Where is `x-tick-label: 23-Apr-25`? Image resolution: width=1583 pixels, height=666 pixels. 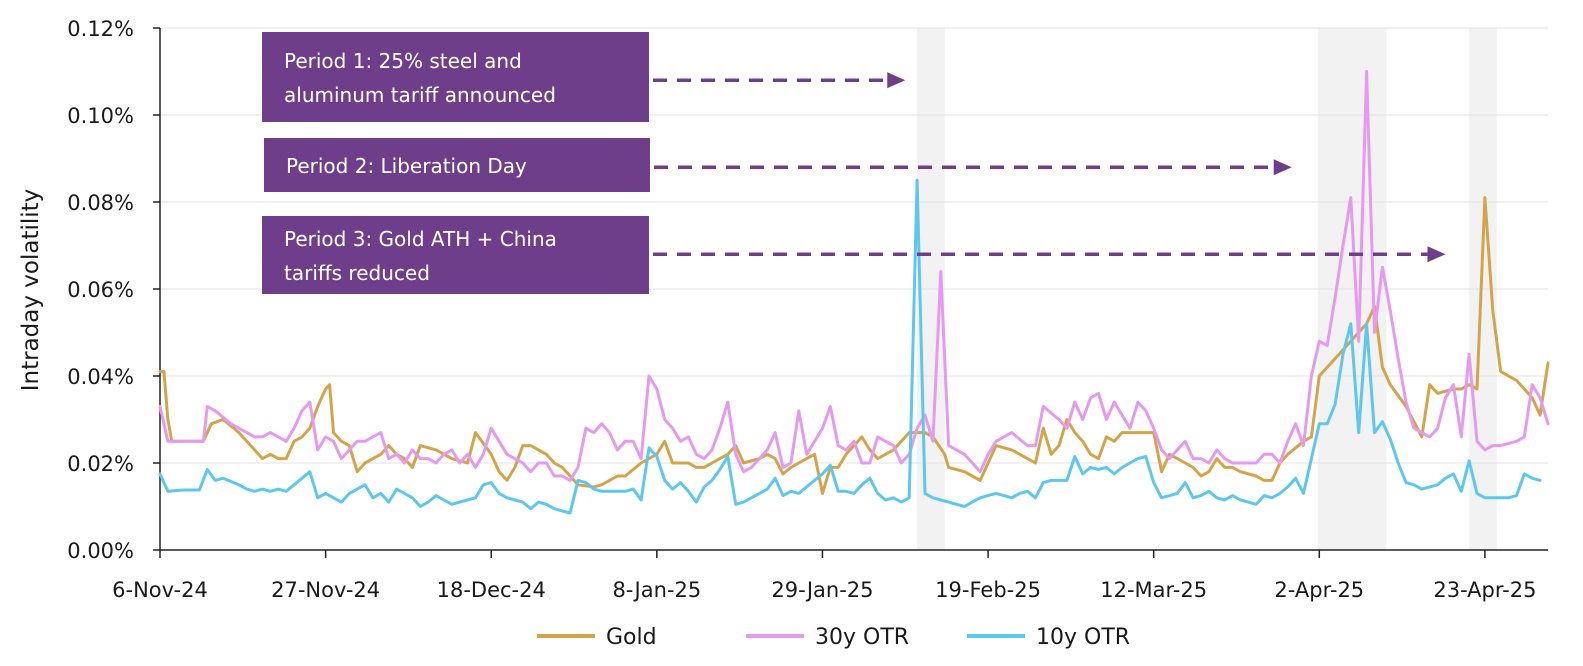
x-tick-label: 23-Apr-25 is located at coordinates (1484, 590).